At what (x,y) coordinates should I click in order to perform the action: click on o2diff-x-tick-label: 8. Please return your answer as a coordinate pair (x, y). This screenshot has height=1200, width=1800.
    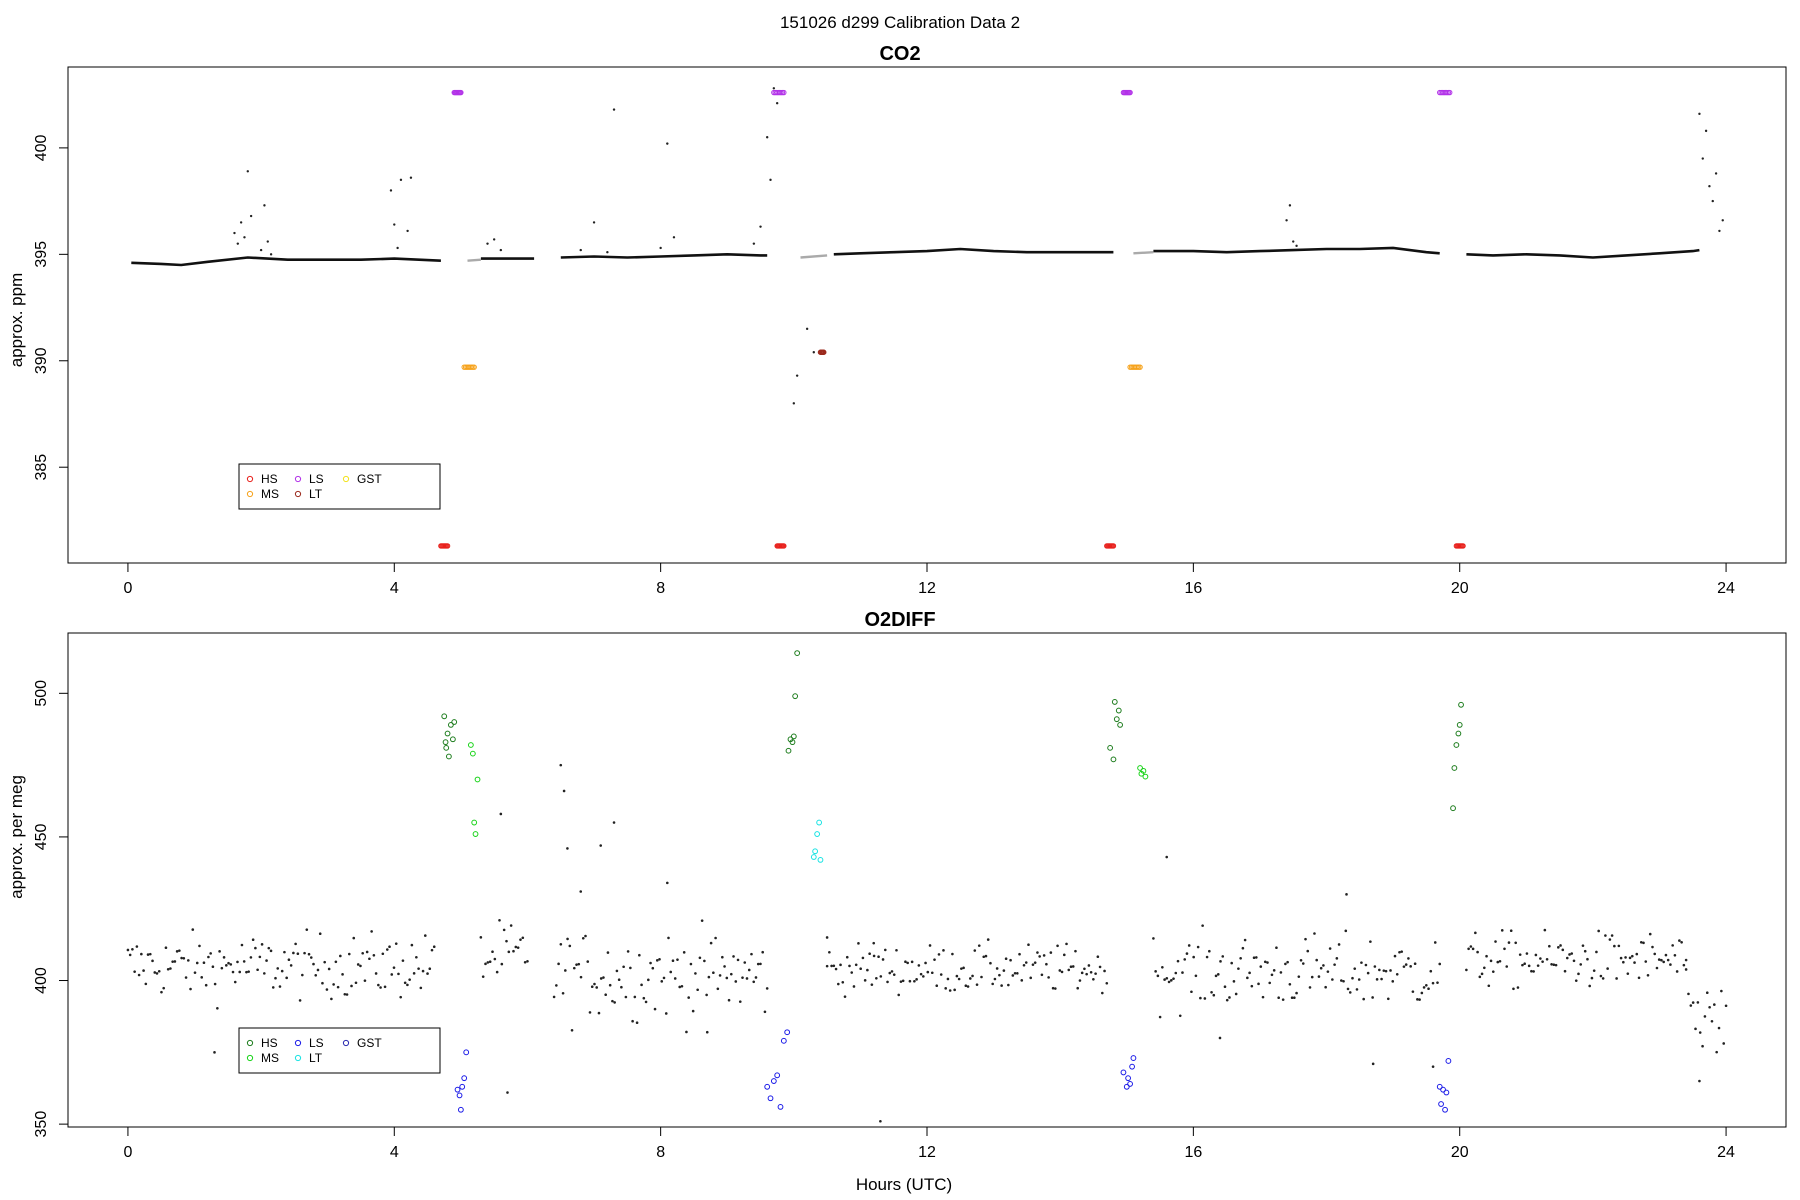
    Looking at the image, I should click on (660, 1152).